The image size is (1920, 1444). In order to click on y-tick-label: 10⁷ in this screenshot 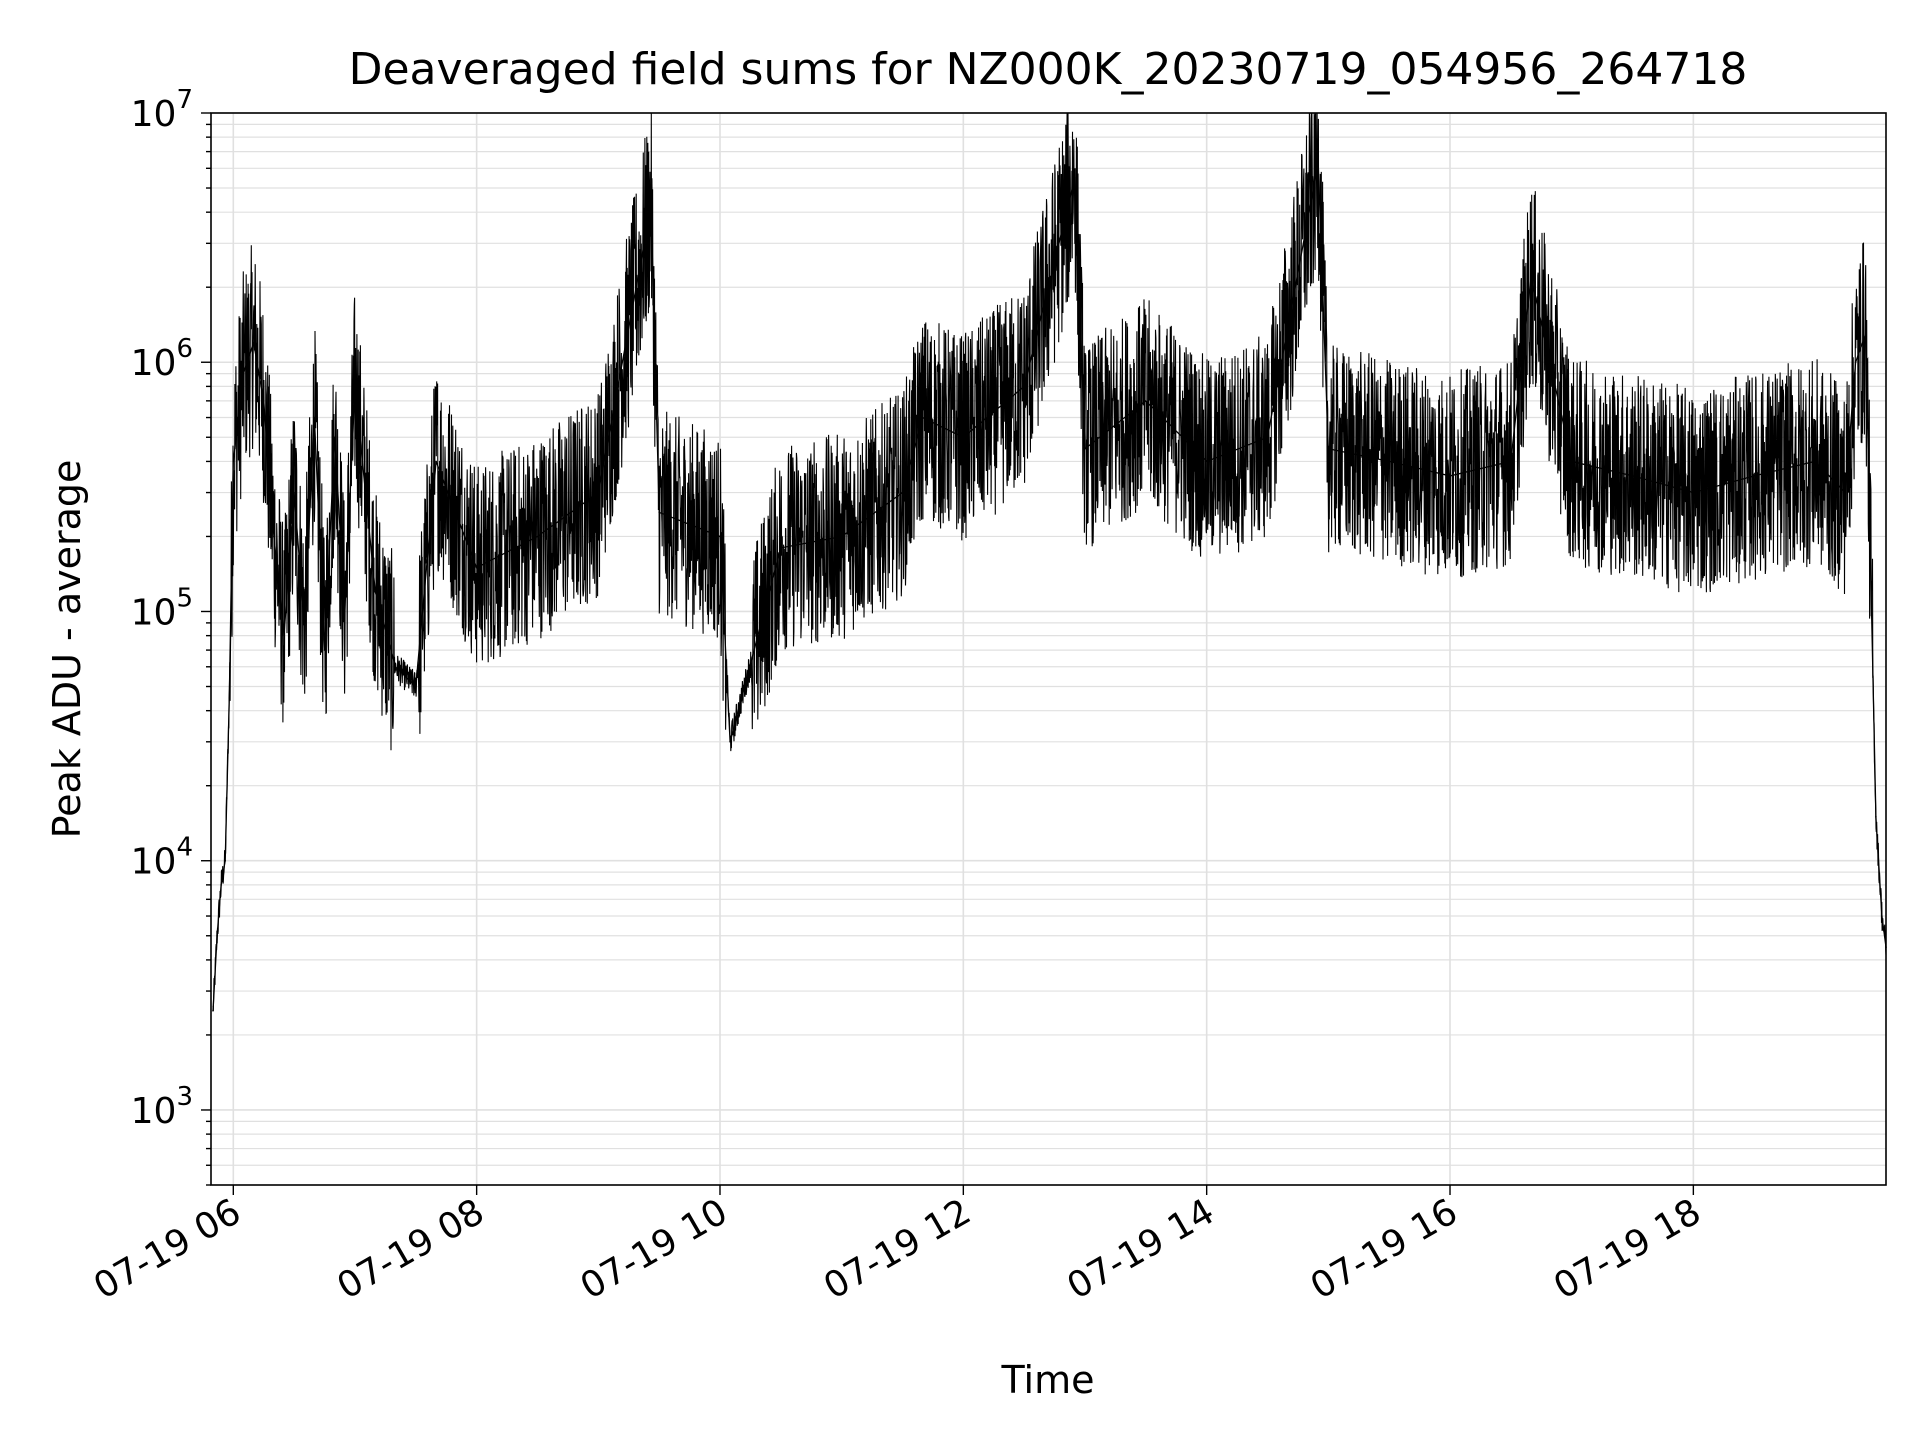, I will do `click(162, 110)`.